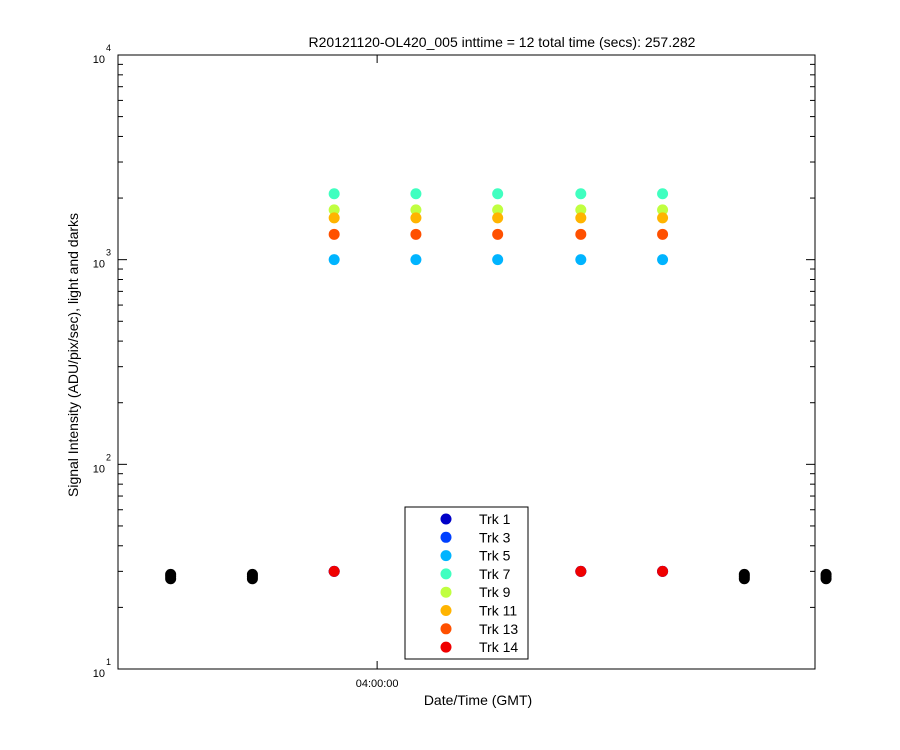 The image size is (900, 750). I want to click on y-tick-exponent: 1, so click(108, 662).